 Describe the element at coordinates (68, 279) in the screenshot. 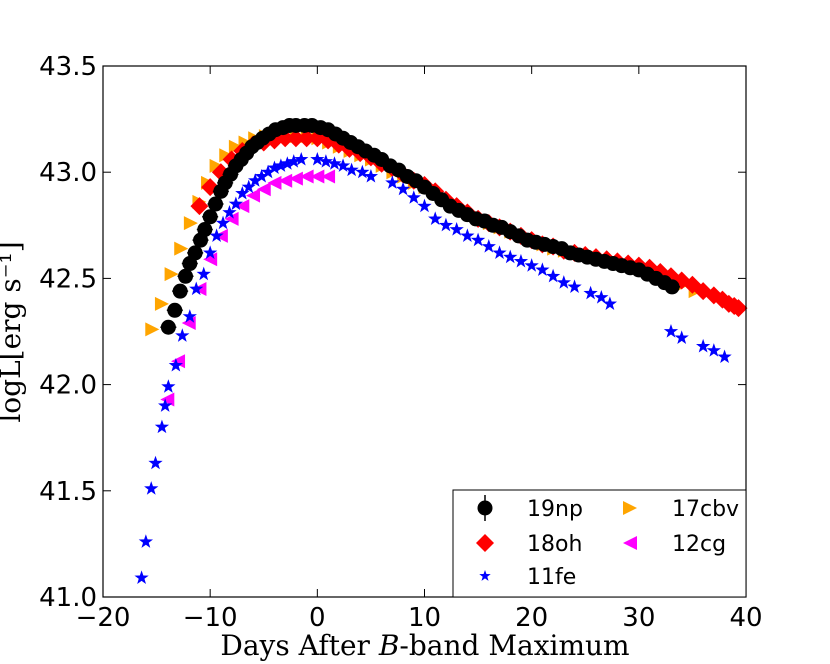

I see `y-tick-label: 42.5` at that location.